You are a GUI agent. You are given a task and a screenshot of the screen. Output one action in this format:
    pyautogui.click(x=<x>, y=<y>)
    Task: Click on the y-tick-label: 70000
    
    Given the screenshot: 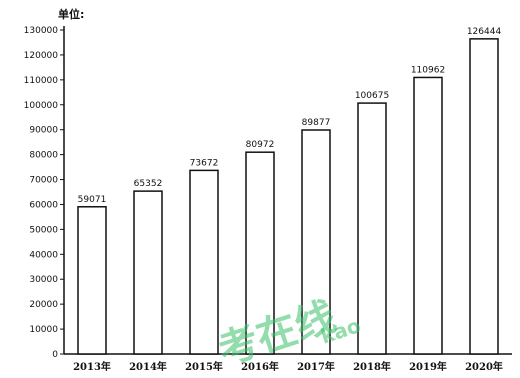 What is the action you would take?
    pyautogui.click(x=43, y=181)
    